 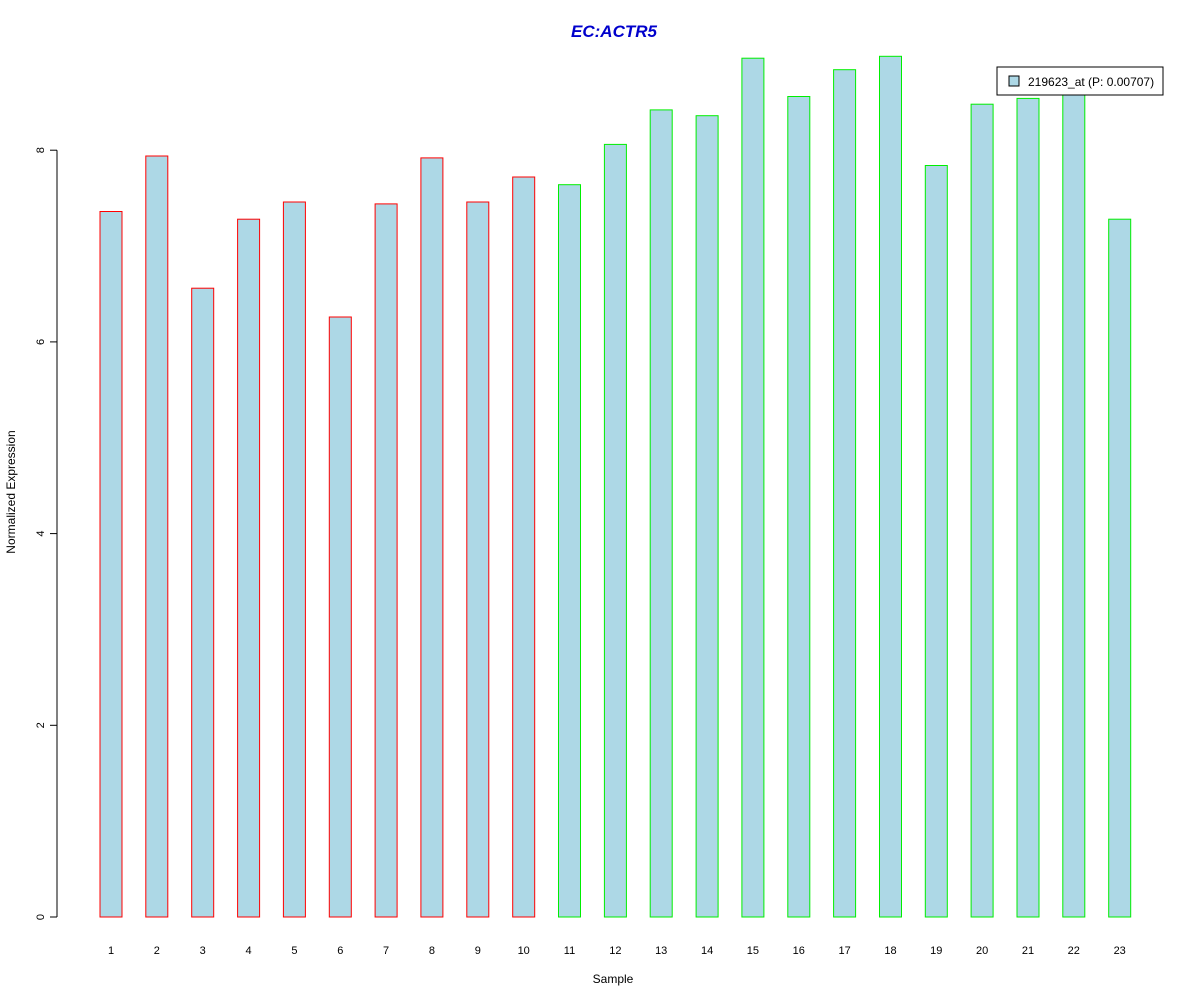 What do you see at coordinates (41, 150) in the screenshot?
I see `y-tick-label: 8` at bounding box center [41, 150].